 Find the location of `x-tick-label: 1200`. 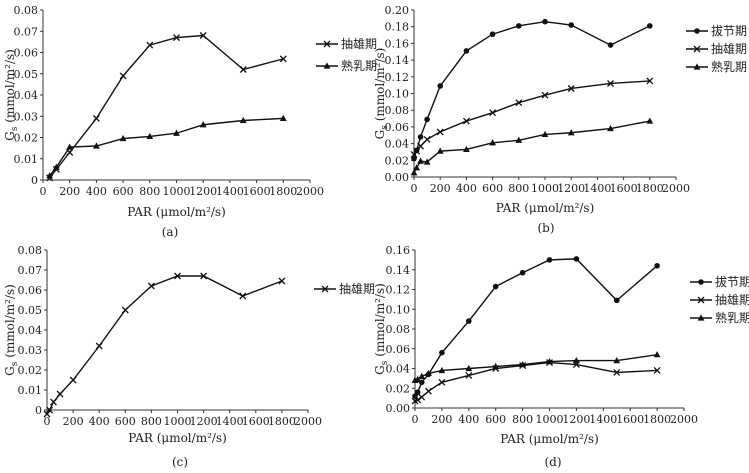

x-tick-label: 1200 is located at coordinates (204, 421).